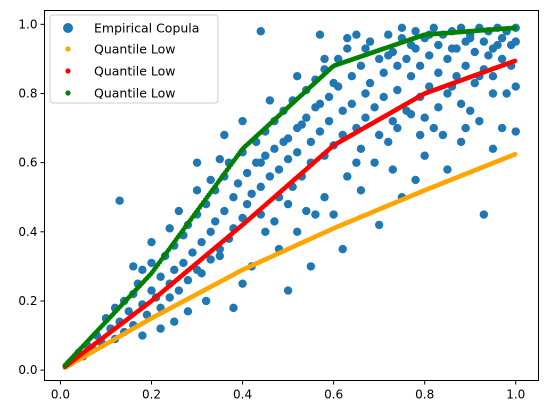  What do you see at coordinates (27, 232) in the screenshot?
I see `y-tick-label: 0.4` at bounding box center [27, 232].